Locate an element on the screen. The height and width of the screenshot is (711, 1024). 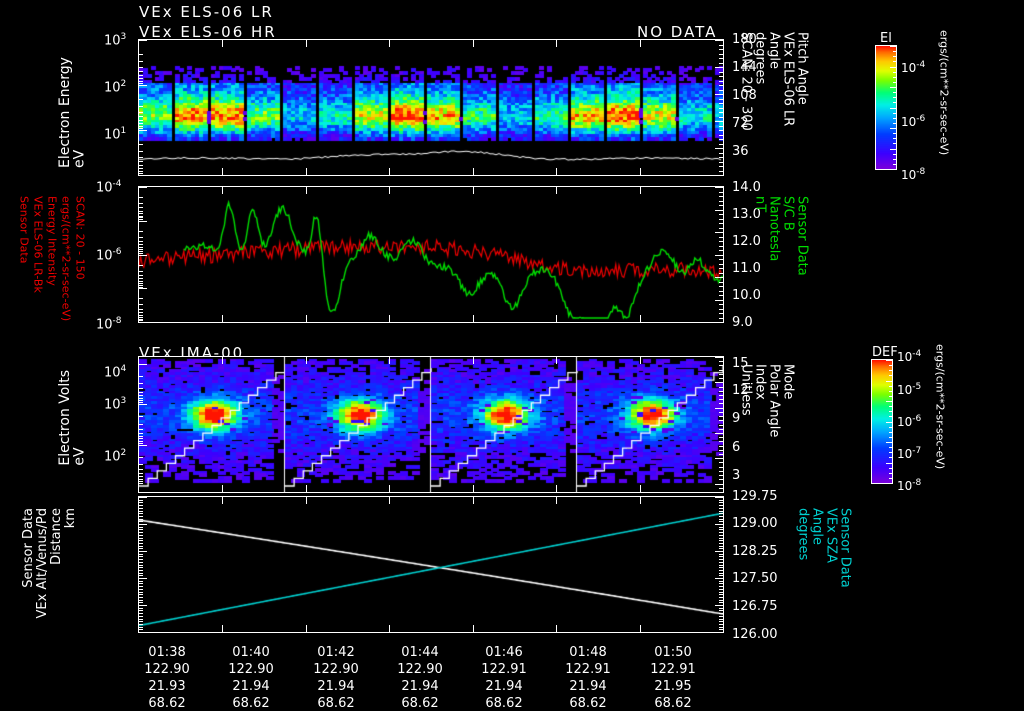
tick-label: 10¹ is located at coordinates (115, 134).